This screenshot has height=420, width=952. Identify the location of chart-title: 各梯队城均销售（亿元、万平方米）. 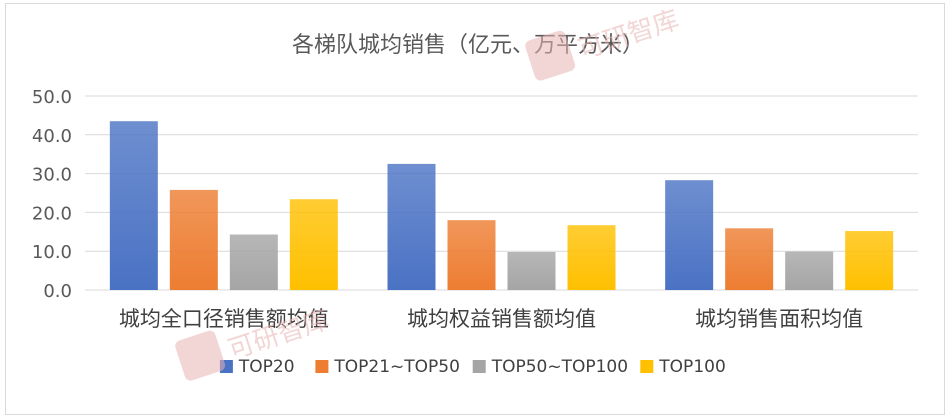
(468, 45).